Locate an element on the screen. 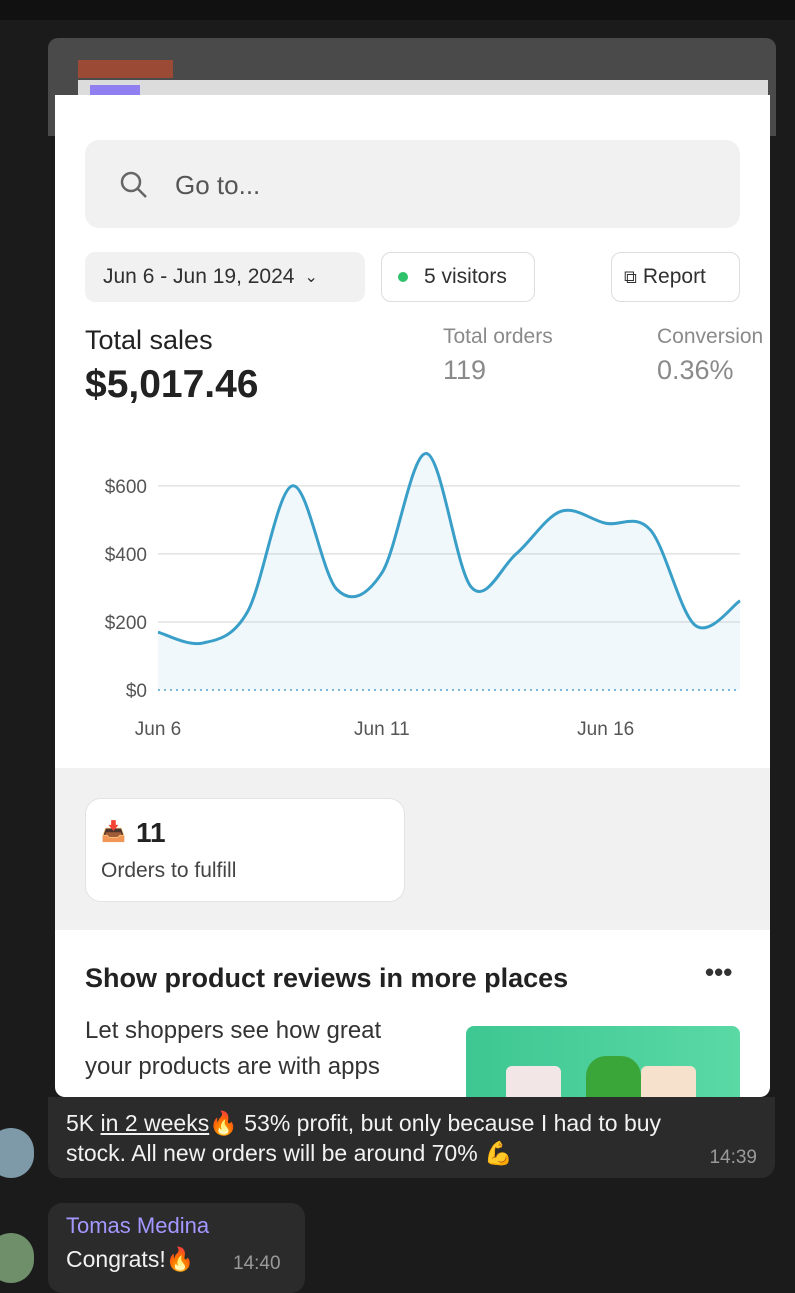 The image size is (795, 1293). date-button: Jun 6 - Jun 19, 2024 ⌄ is located at coordinates (225, 277).